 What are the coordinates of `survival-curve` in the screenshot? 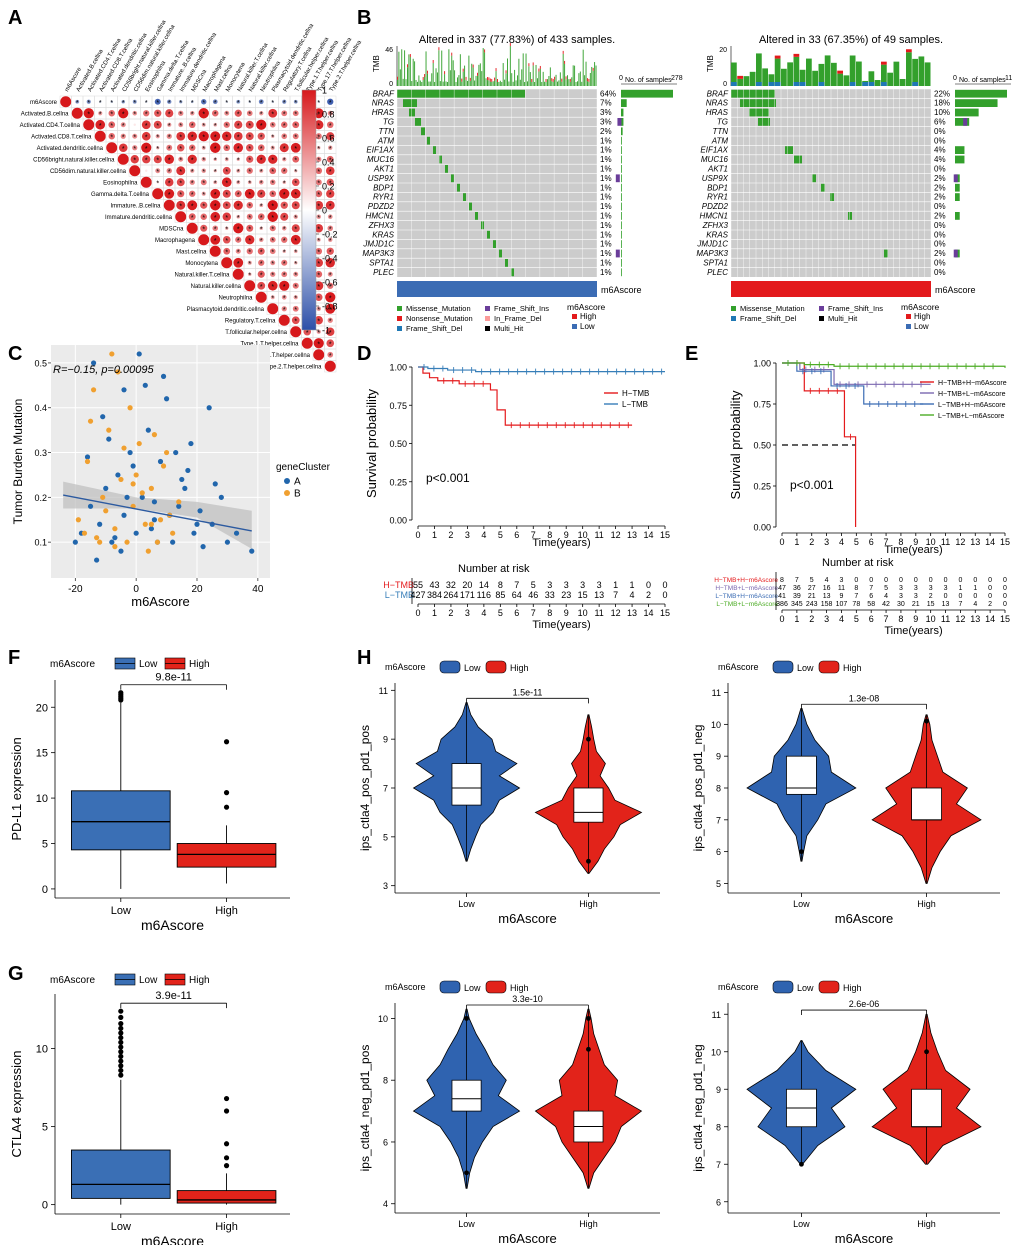 It's located at (525, 396).